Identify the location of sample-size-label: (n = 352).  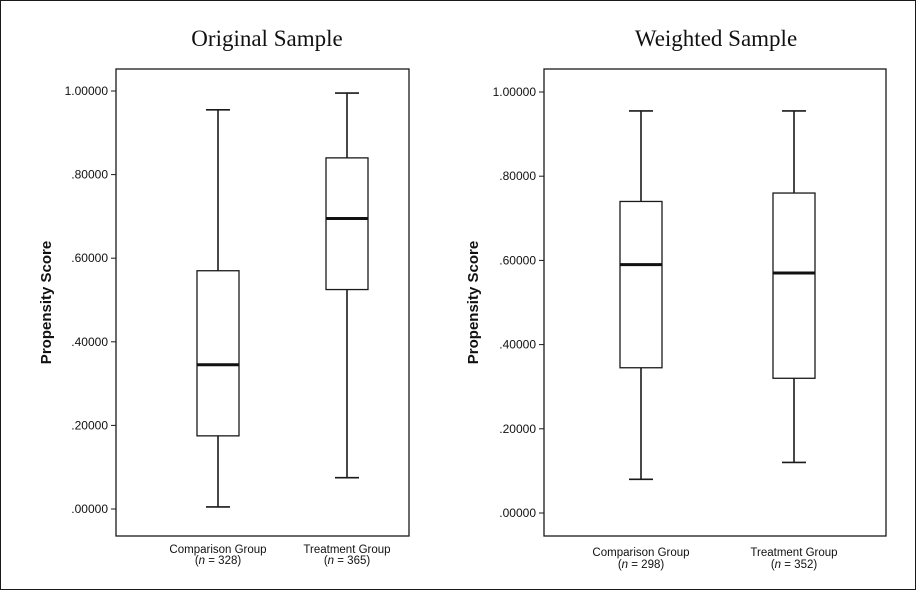
(794, 565).